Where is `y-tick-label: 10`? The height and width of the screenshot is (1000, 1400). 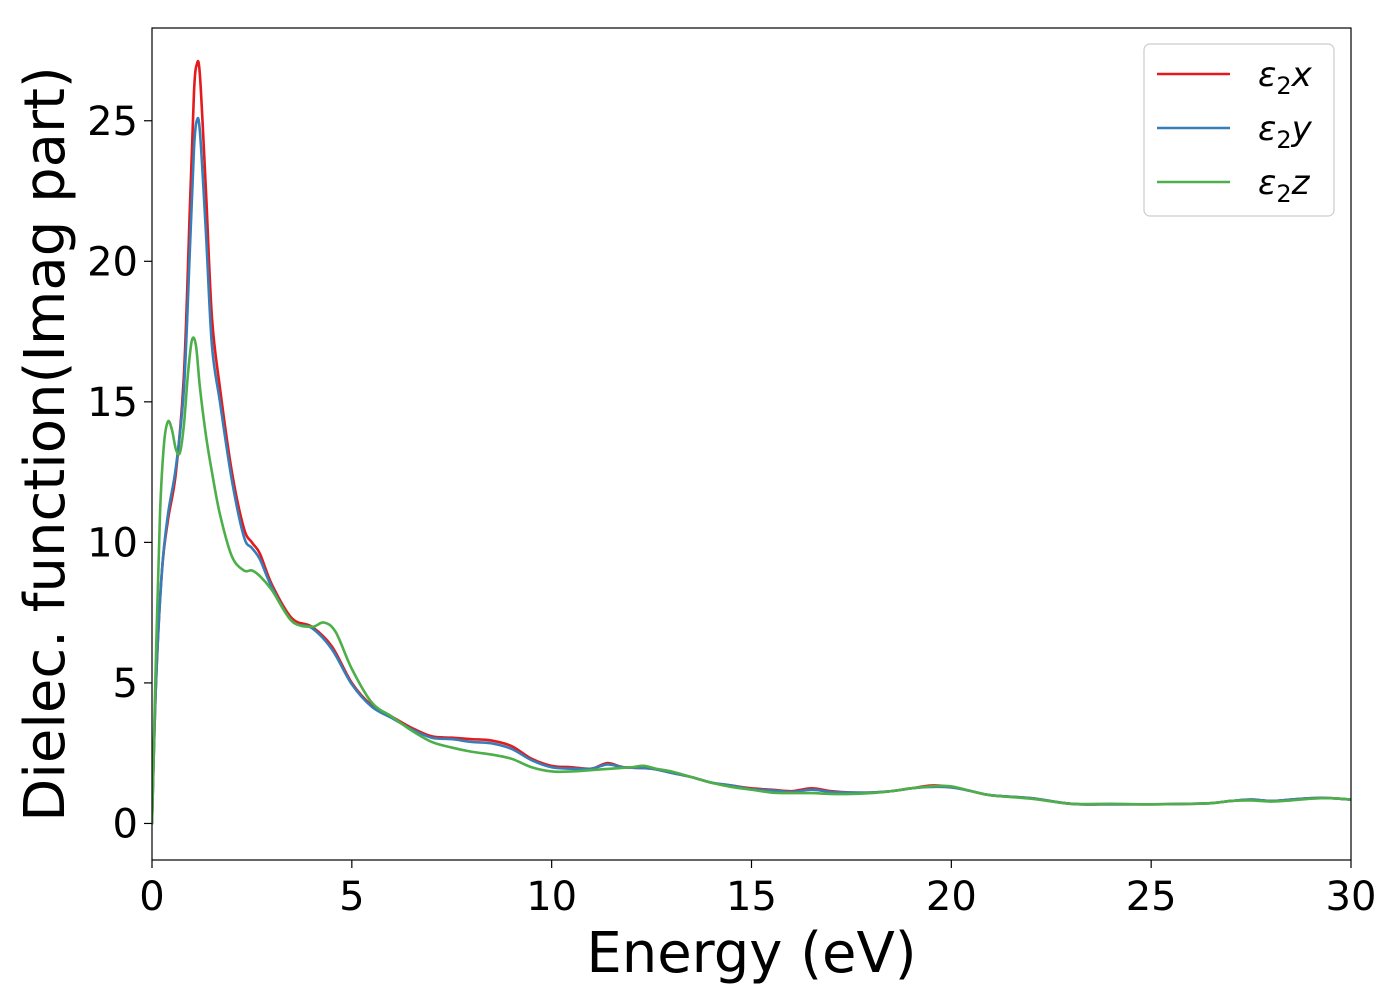 y-tick-label: 10 is located at coordinates (112, 543).